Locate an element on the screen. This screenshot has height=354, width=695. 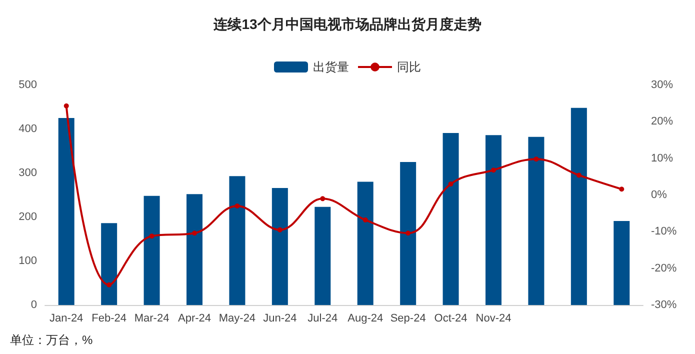
x-tick-label: Aug-24 is located at coordinates (366, 318).